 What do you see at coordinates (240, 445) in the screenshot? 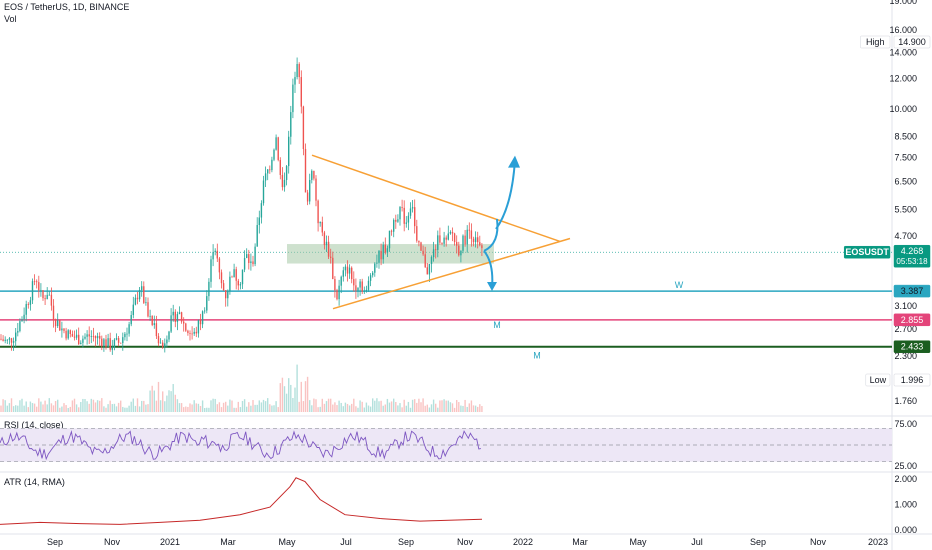
I see `rsi-line` at bounding box center [240, 445].